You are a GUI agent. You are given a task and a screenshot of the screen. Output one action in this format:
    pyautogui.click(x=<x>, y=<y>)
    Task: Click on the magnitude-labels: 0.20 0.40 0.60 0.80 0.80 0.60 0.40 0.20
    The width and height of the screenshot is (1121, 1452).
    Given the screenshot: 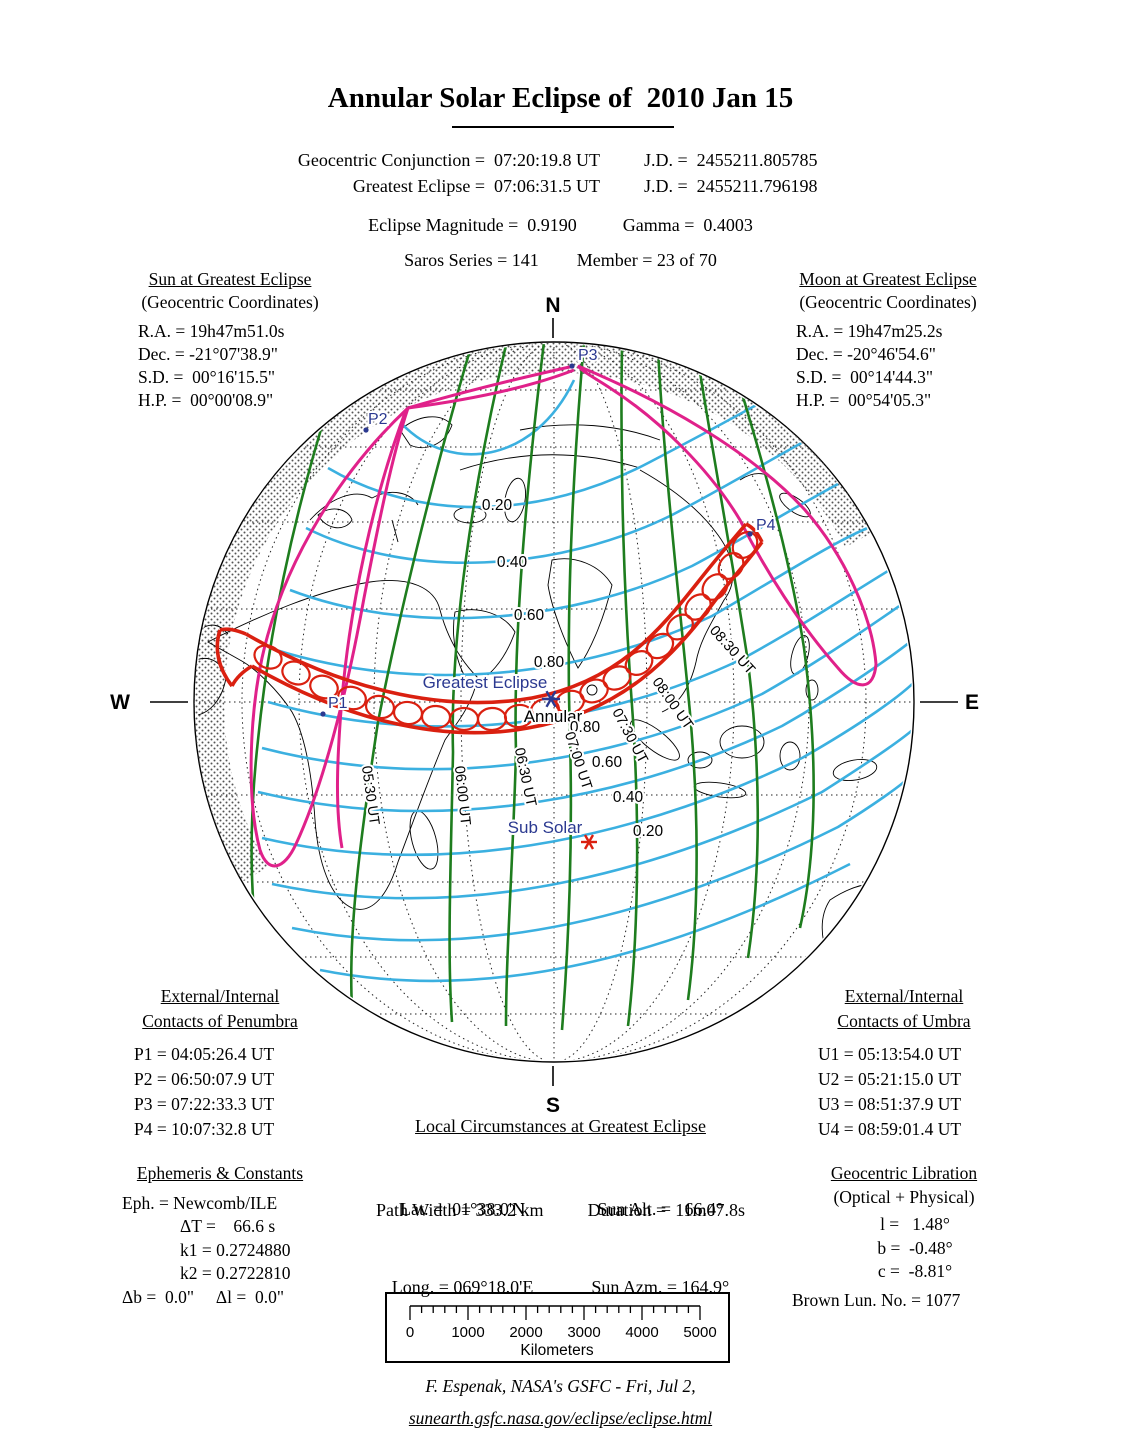 What is the action you would take?
    pyautogui.click(x=573, y=668)
    